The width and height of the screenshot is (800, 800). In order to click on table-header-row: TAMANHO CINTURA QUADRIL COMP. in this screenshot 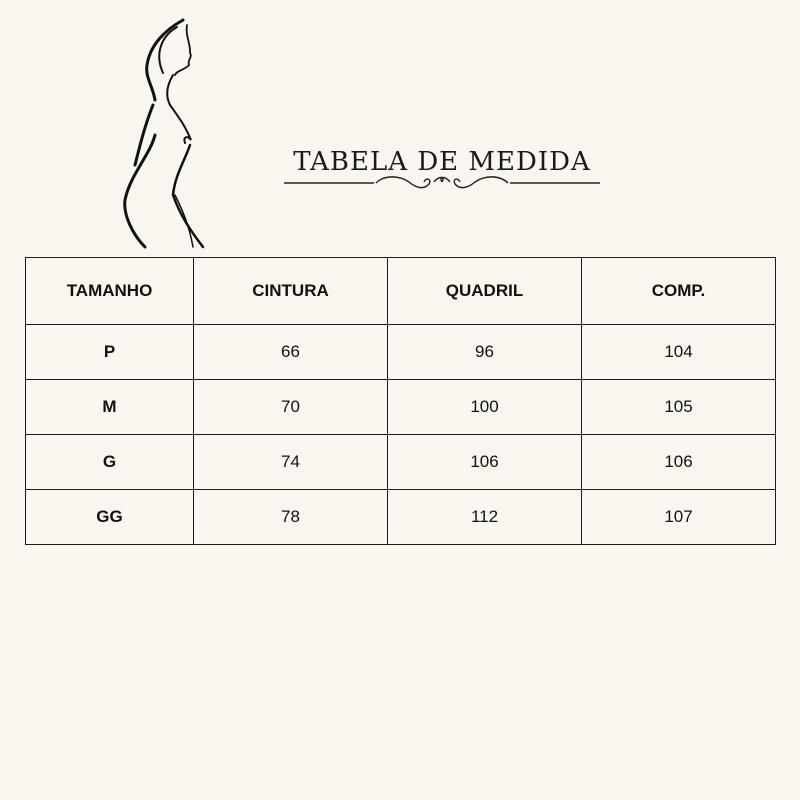, I will do `click(400, 291)`.